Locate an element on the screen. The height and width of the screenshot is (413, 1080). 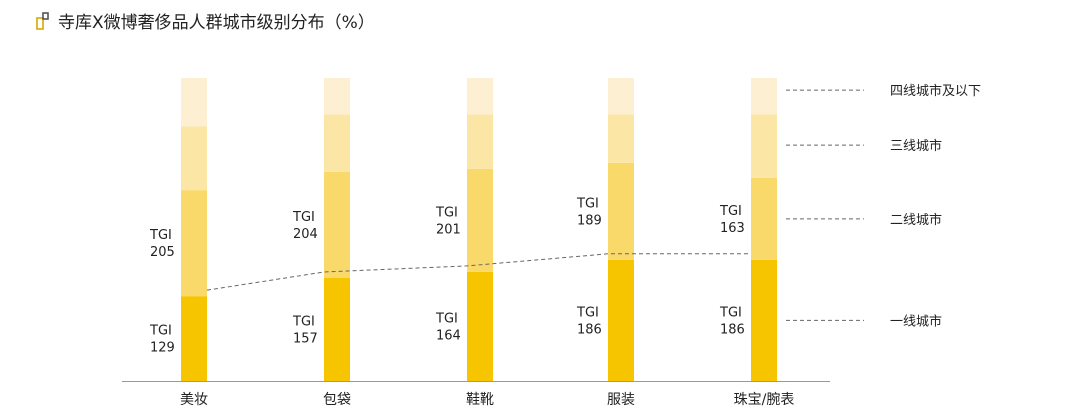
legend-label: 一线城市 is located at coordinates (916, 321).